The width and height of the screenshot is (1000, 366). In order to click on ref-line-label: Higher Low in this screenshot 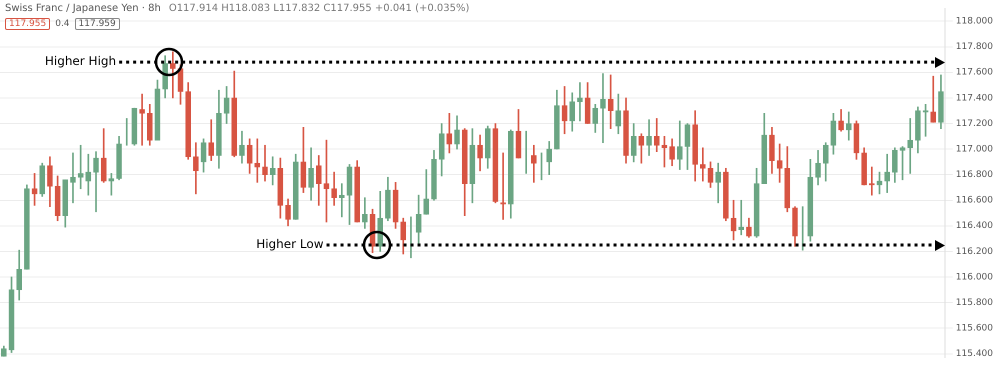, I will do `click(290, 244)`.